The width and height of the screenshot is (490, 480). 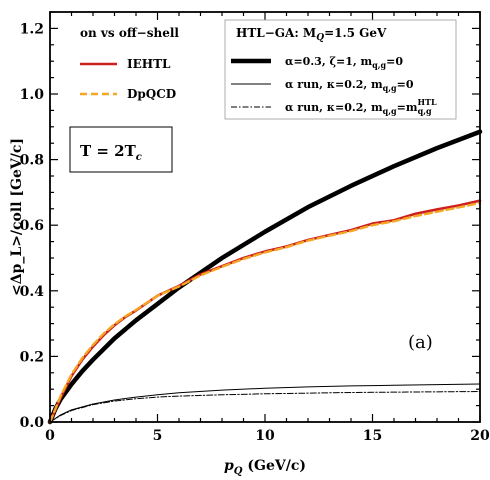 I want to click on legend-label-thick: α=0.3, ζ=1, mq,g=0, so click(x=344, y=62).